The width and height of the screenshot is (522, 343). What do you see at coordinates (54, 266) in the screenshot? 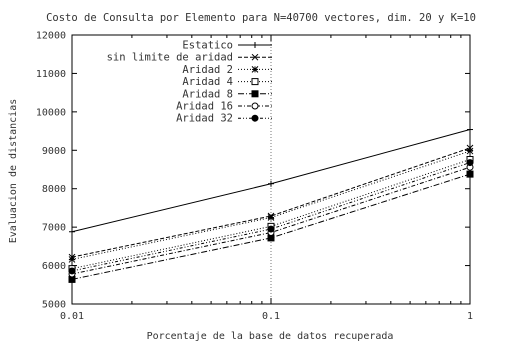
I see `y-tick-label: 6000` at bounding box center [54, 266].